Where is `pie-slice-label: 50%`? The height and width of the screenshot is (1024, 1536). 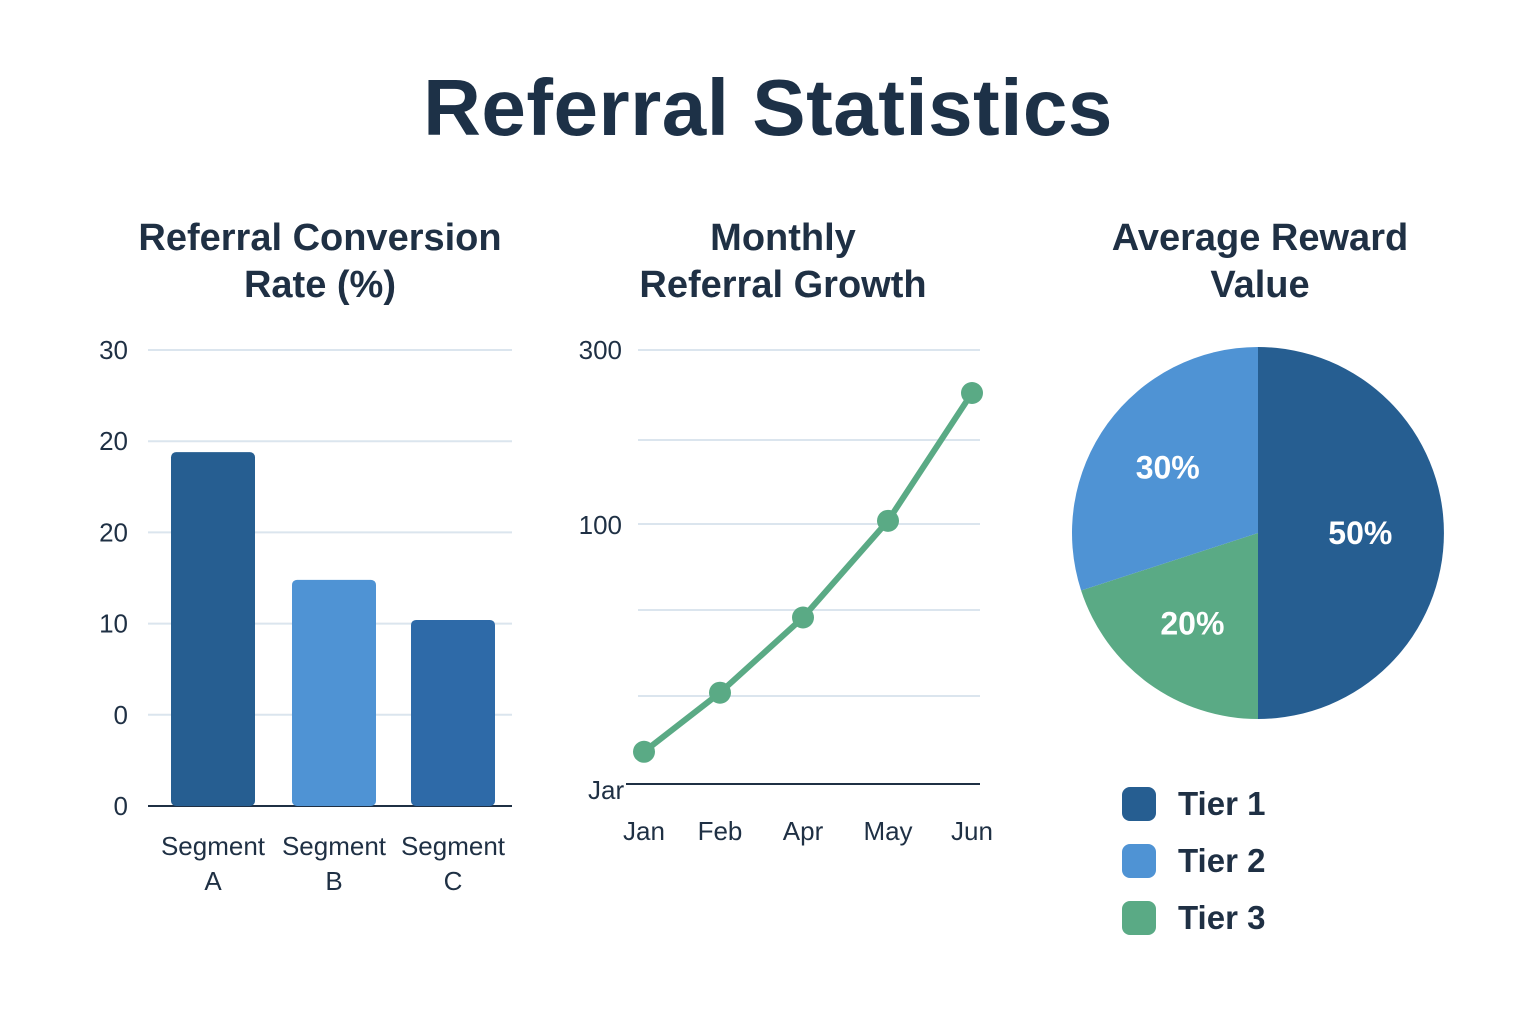
pie-slice-label: 50% is located at coordinates (1360, 533).